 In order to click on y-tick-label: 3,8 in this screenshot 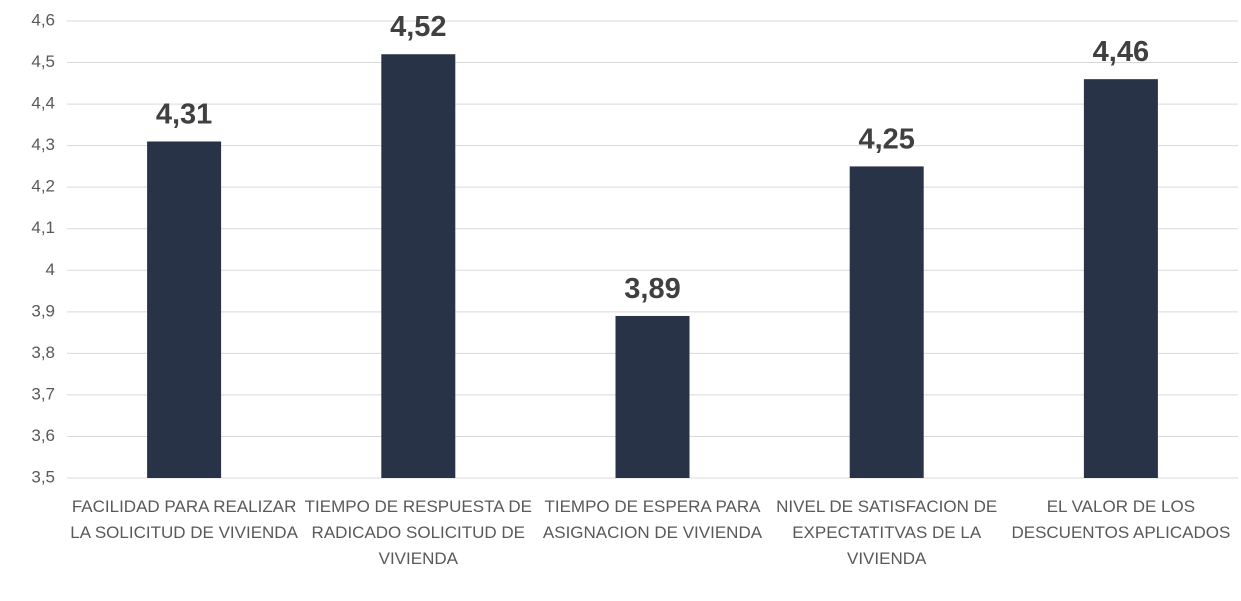, I will do `click(43, 352)`.